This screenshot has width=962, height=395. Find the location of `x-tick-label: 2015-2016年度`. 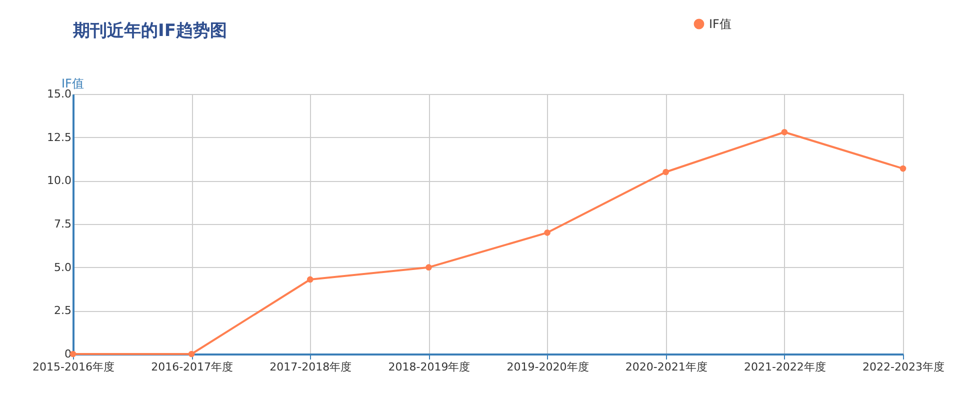

x-tick-label: 2015-2016年度 is located at coordinates (73, 367).